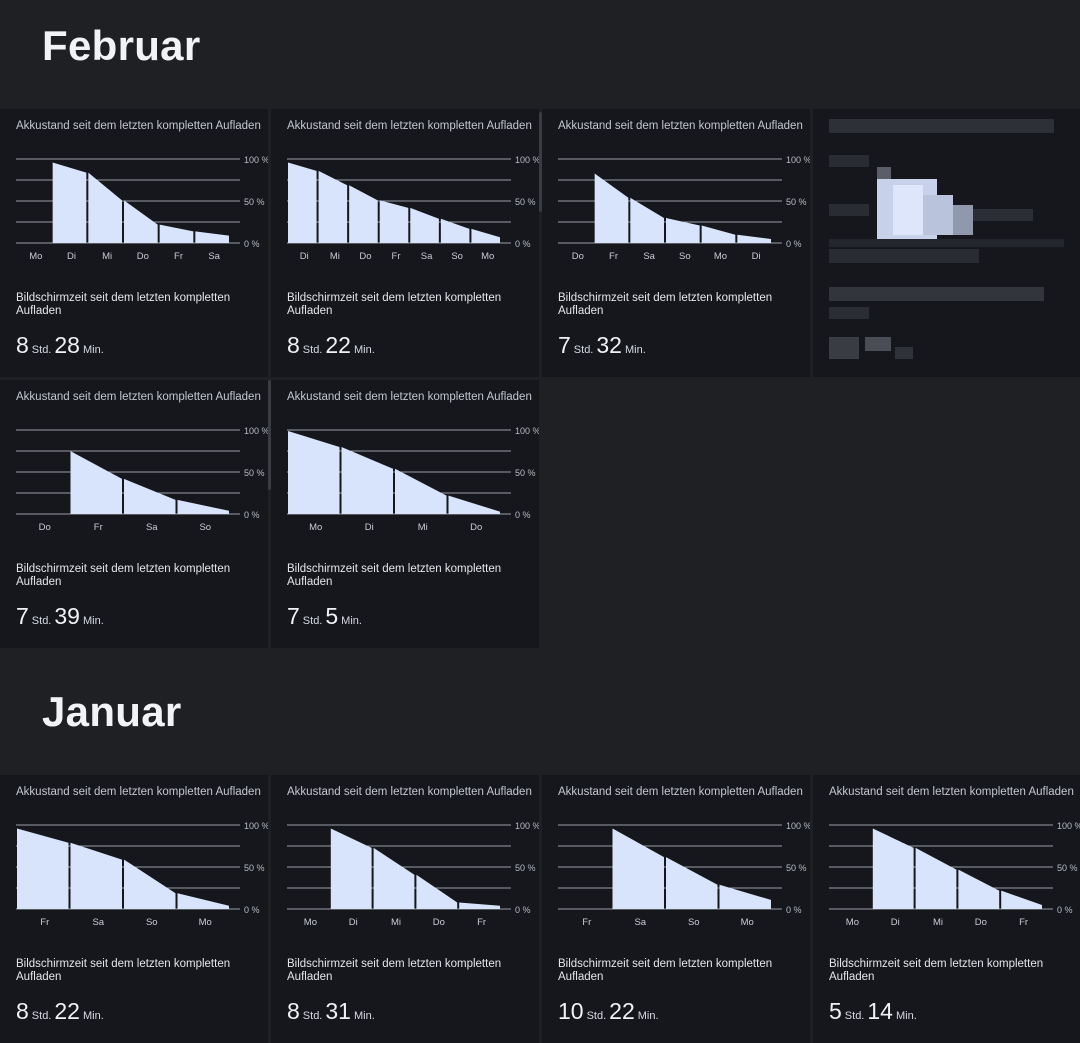 The image size is (1080, 1043). What do you see at coordinates (874, 1011) in the screenshot?
I see `screen-time-value: 5 Std. 14 Min.` at bounding box center [874, 1011].